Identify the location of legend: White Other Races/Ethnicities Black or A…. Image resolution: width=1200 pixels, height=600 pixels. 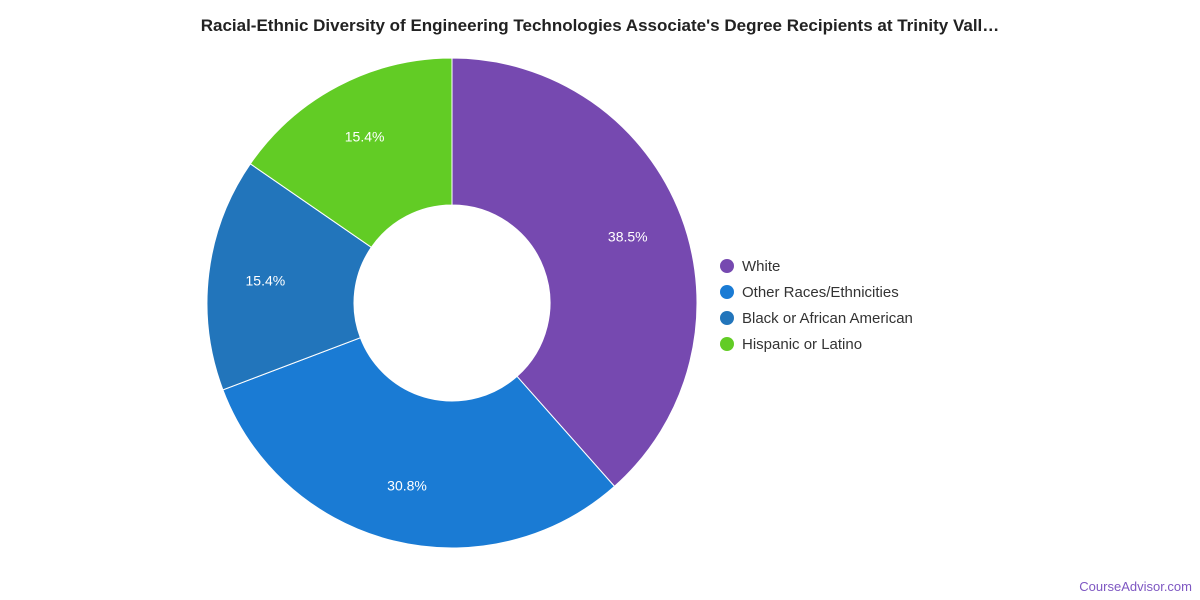
(816, 305).